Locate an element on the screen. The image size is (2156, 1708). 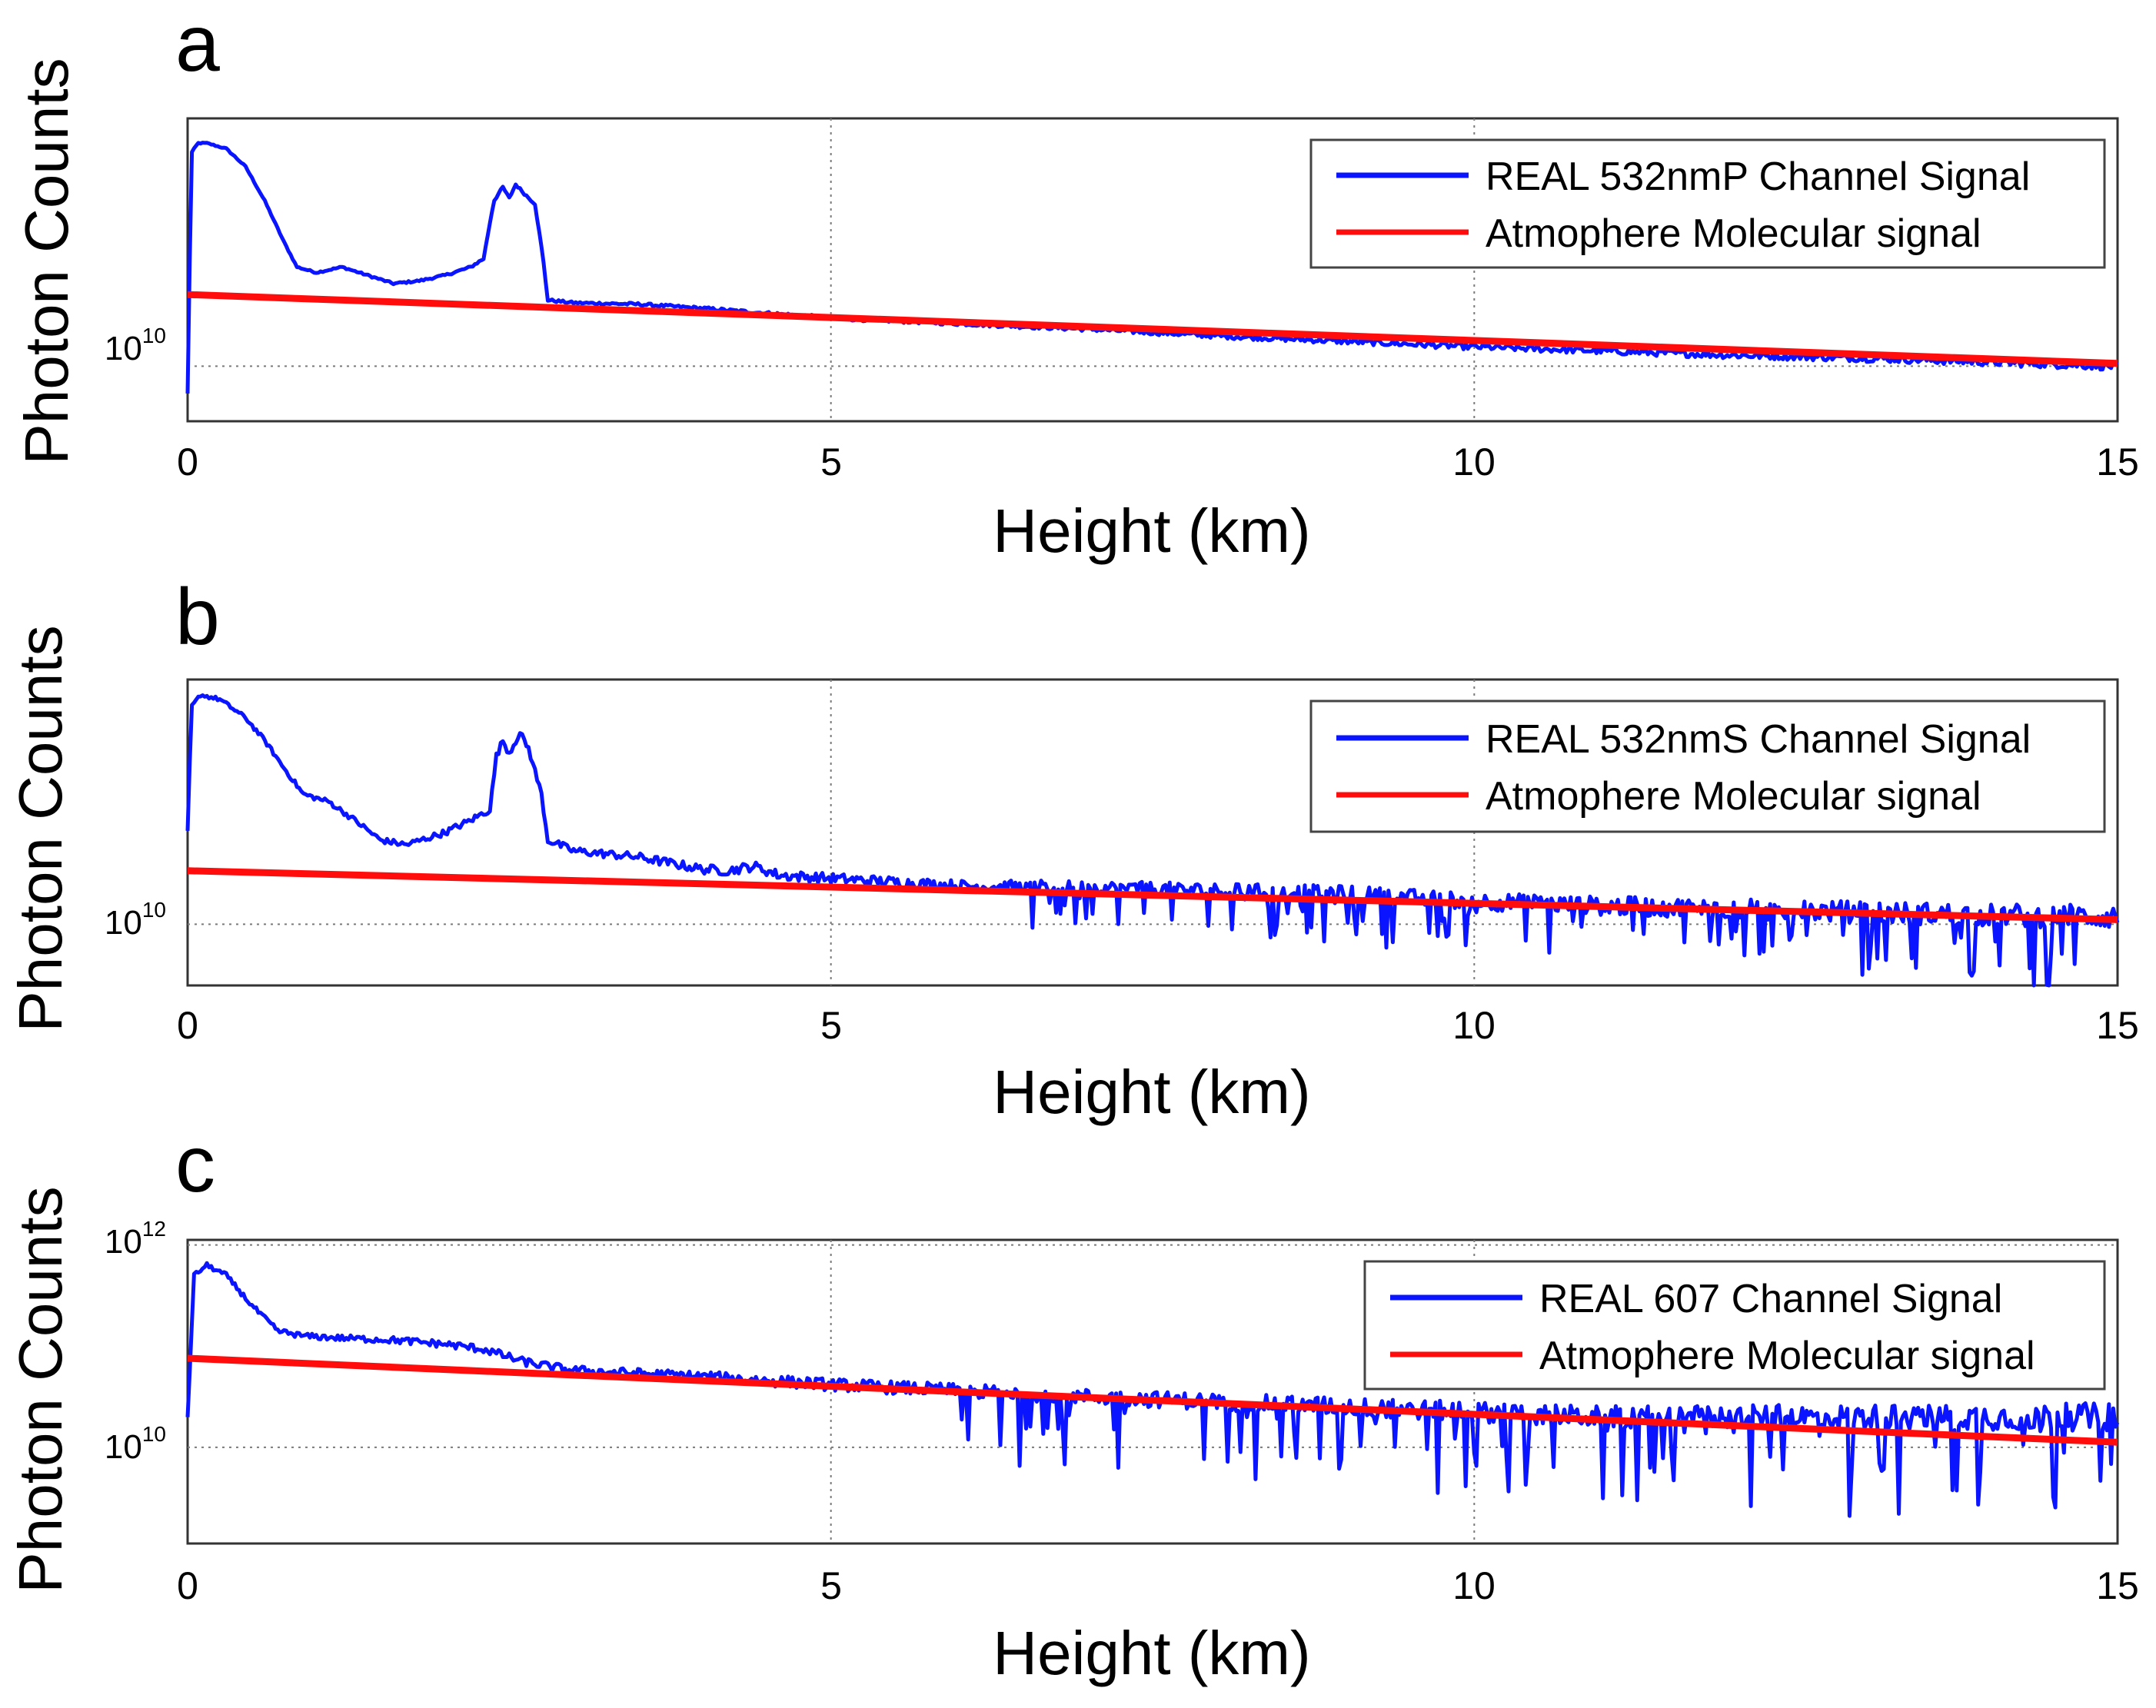
legend-entry: REAL 607 Channel Signal is located at coordinates (1770, 1299).